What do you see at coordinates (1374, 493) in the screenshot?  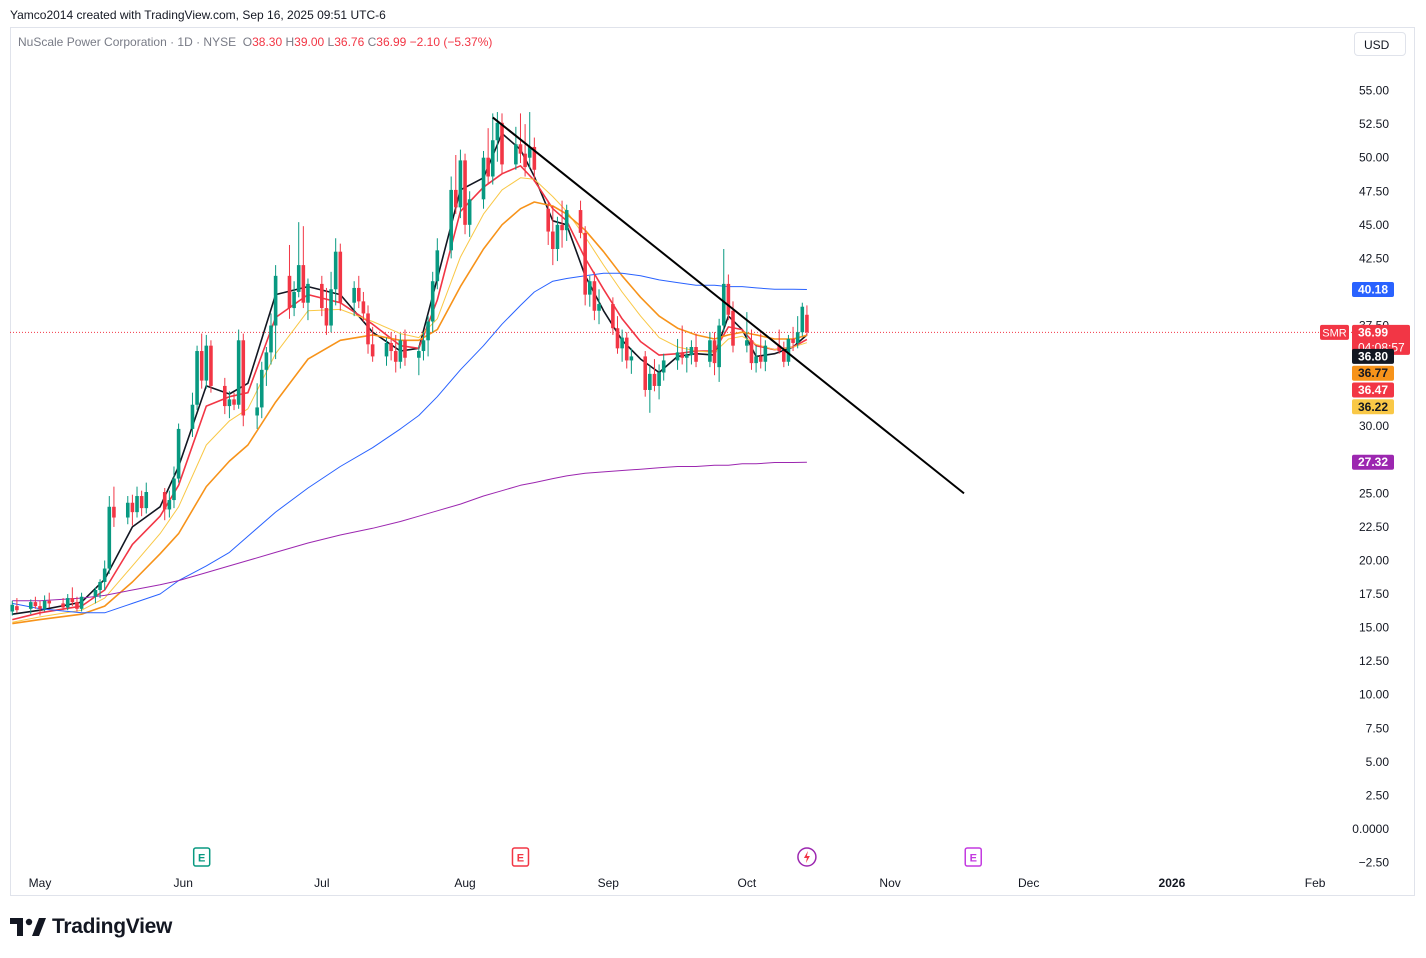 I see `y-tick-label: 25.00` at bounding box center [1374, 493].